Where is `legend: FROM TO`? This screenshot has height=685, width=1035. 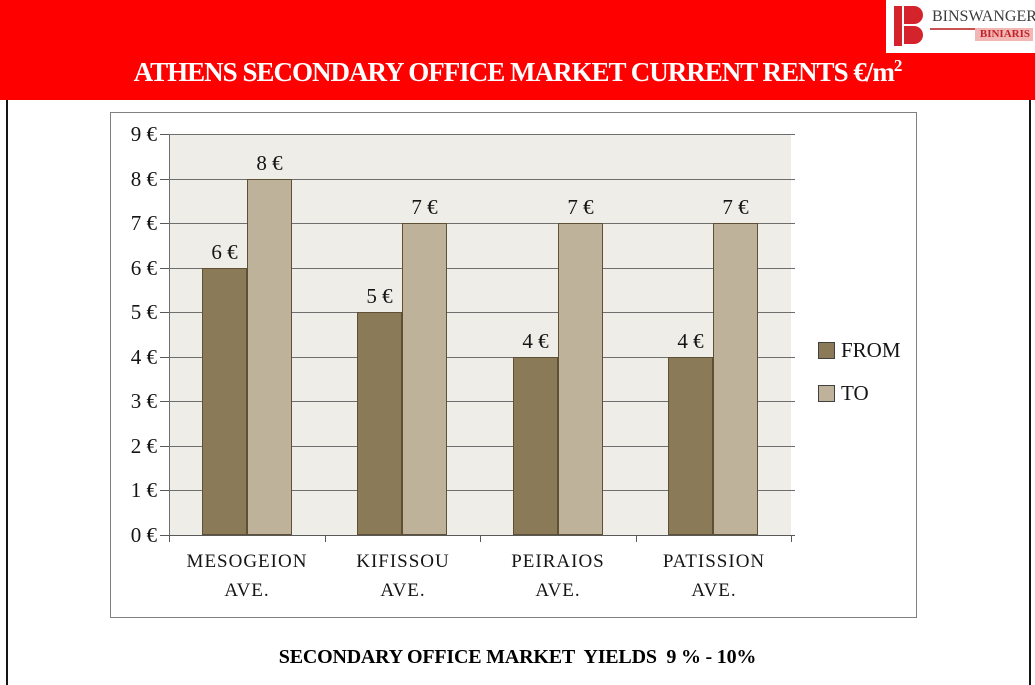 legend: FROM TO is located at coordinates (859, 381).